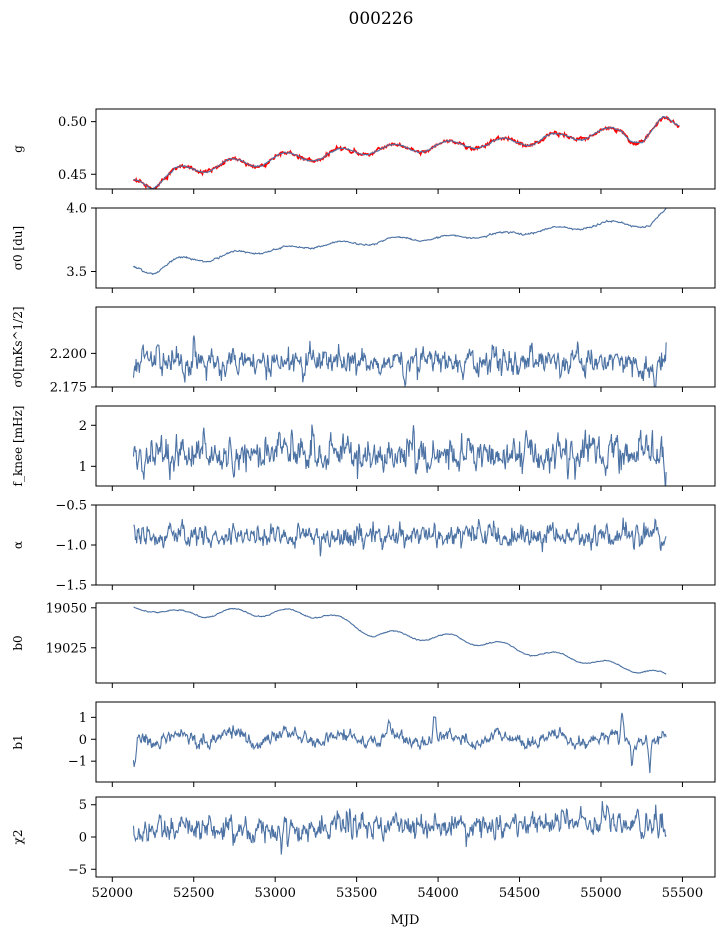  I want to click on y-axis-label: α, so click(18, 545).